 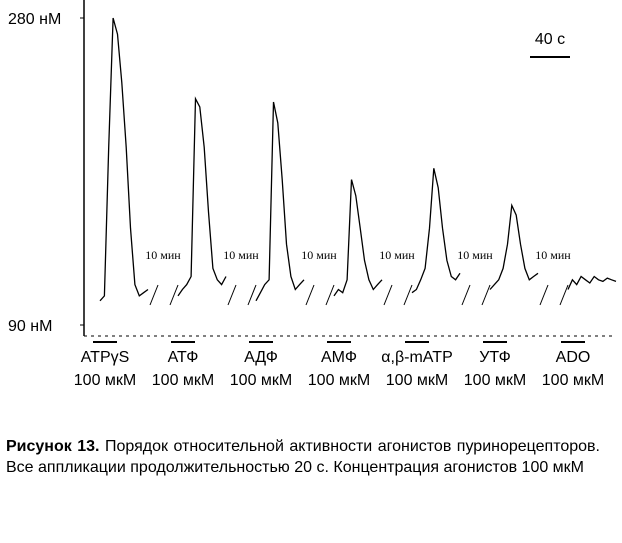 What do you see at coordinates (495, 357) in the screenshot?
I see `agonist-label: УТФ` at bounding box center [495, 357].